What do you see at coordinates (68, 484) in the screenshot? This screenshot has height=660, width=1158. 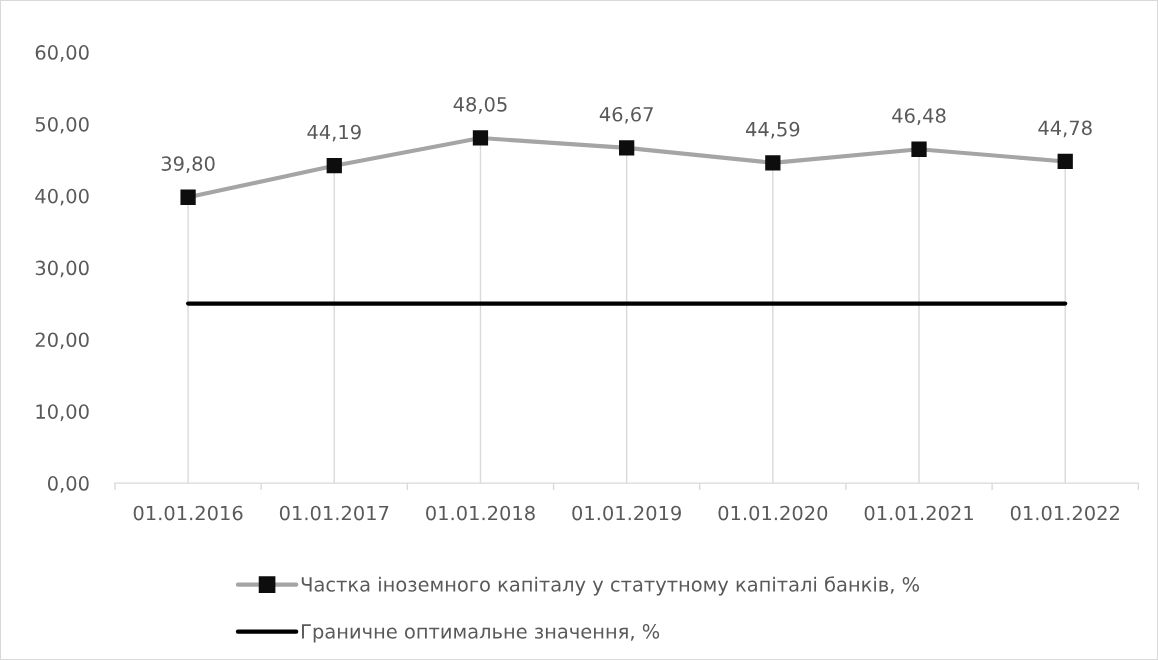 I see `y-tick-label: 0,00` at bounding box center [68, 484].